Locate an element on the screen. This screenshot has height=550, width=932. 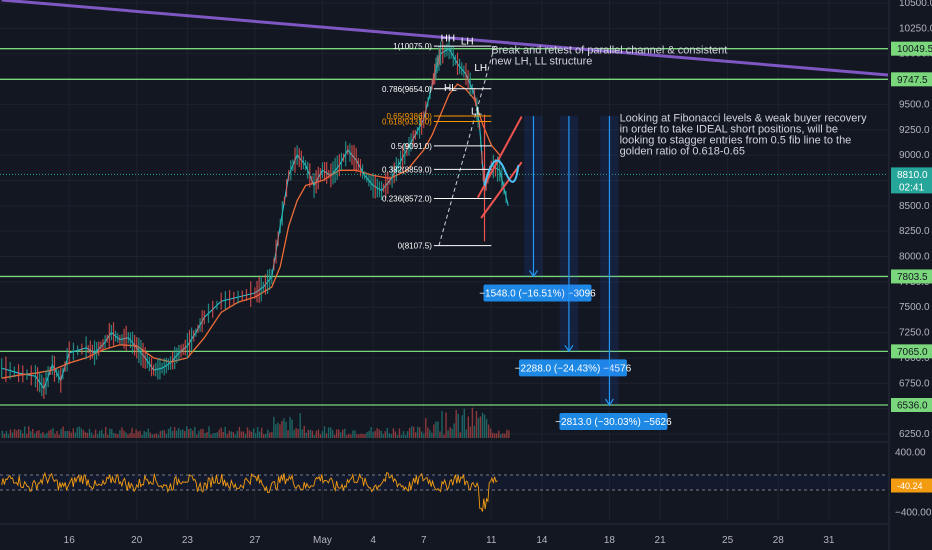
trendline is located at coordinates (445, 38).